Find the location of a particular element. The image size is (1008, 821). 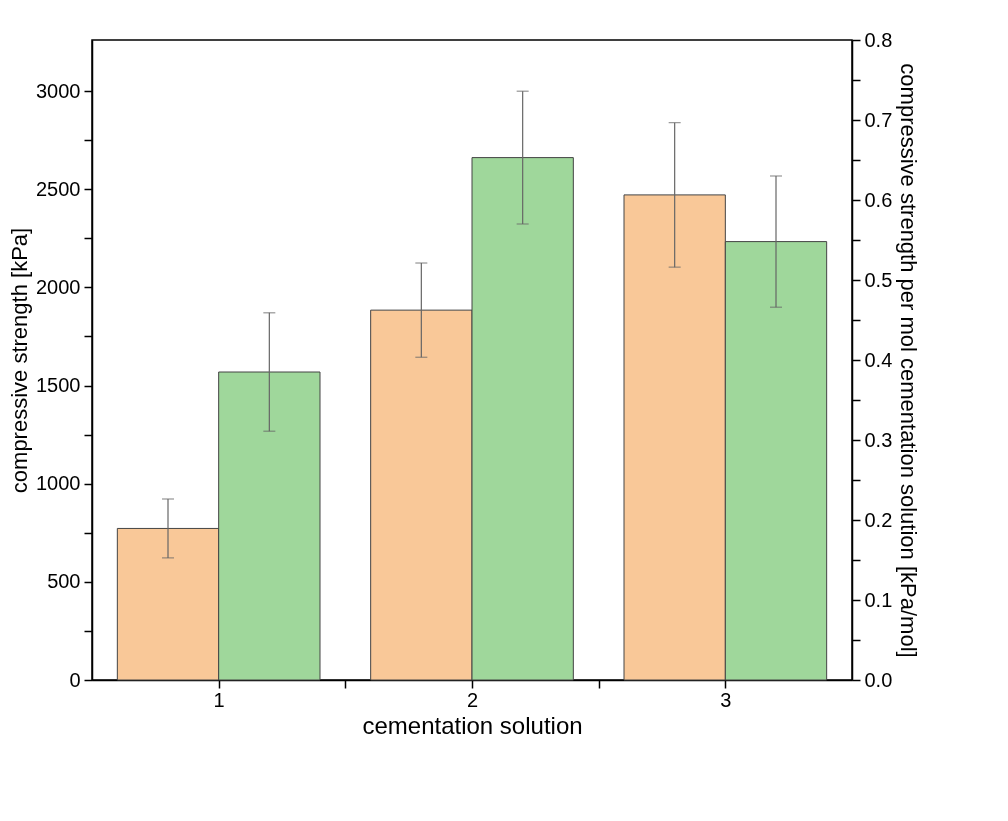

y-tick-label: 1500 is located at coordinates (58, 385).